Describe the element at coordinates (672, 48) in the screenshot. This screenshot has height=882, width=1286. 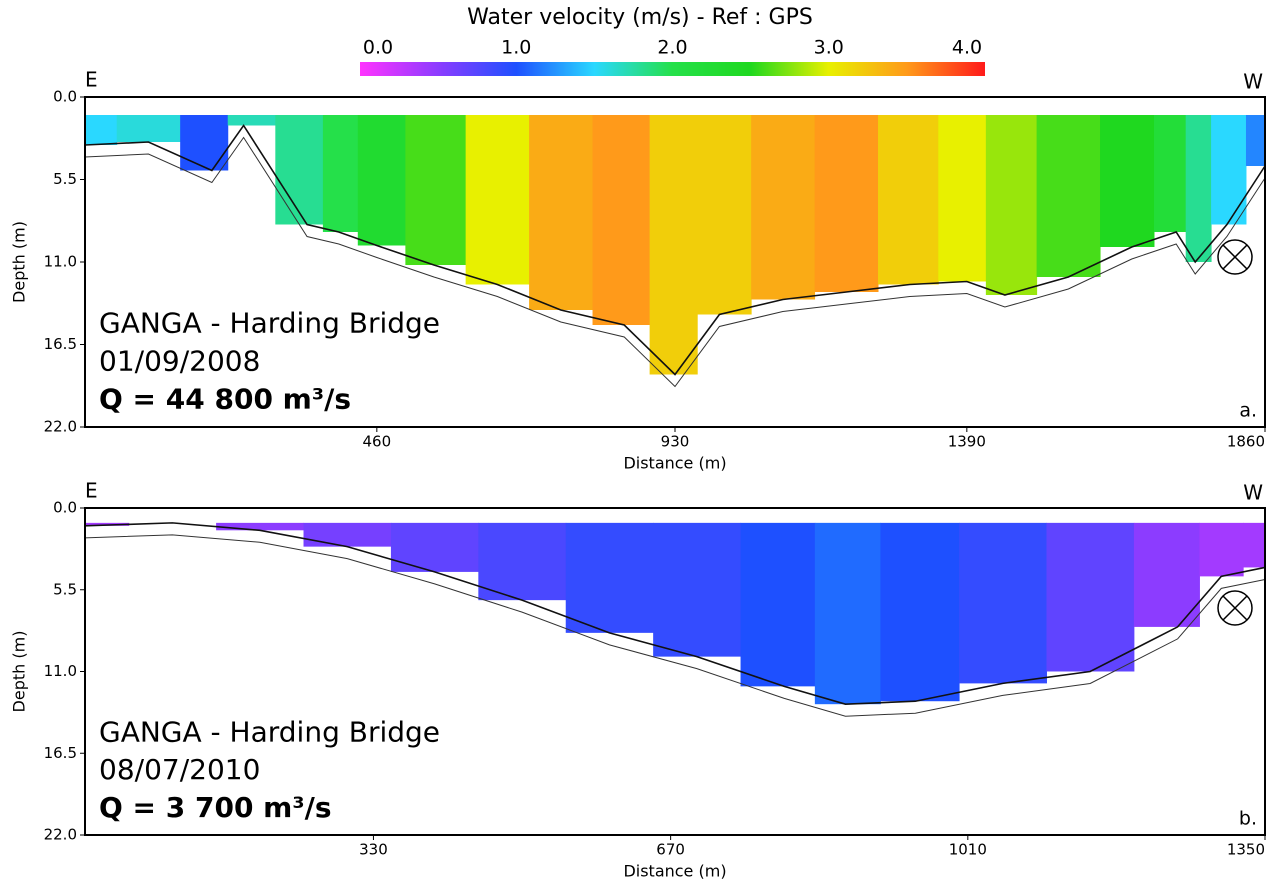
I see `colorbar-tick-label: 2.0` at that location.